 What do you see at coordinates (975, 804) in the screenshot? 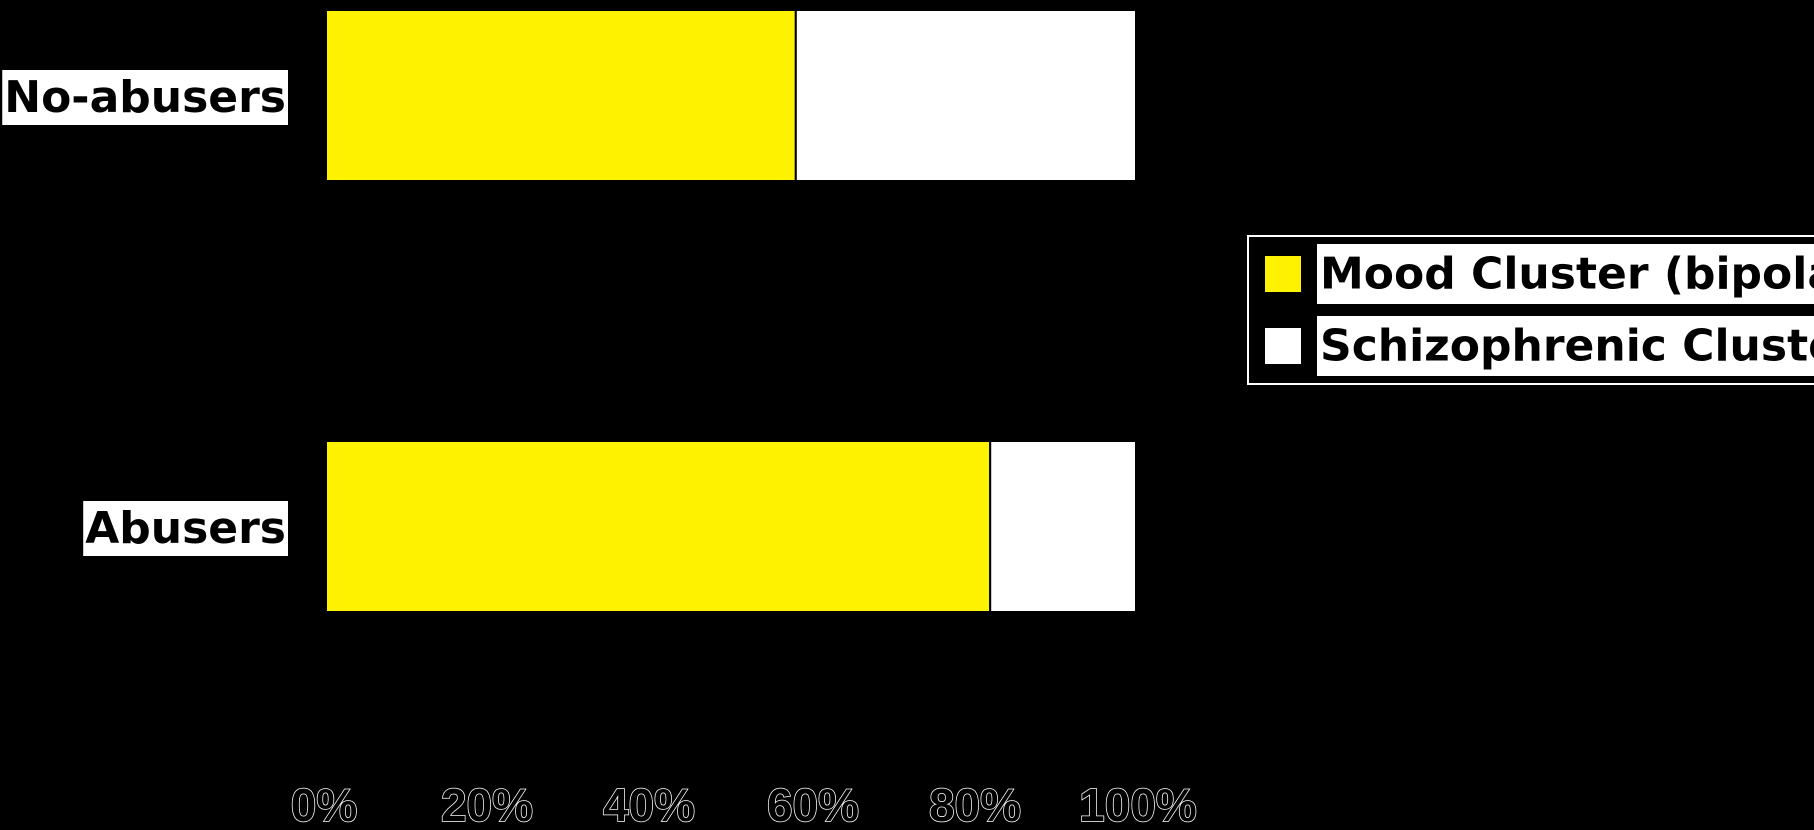
I see `x-tick-label: 80%` at bounding box center [975, 804].